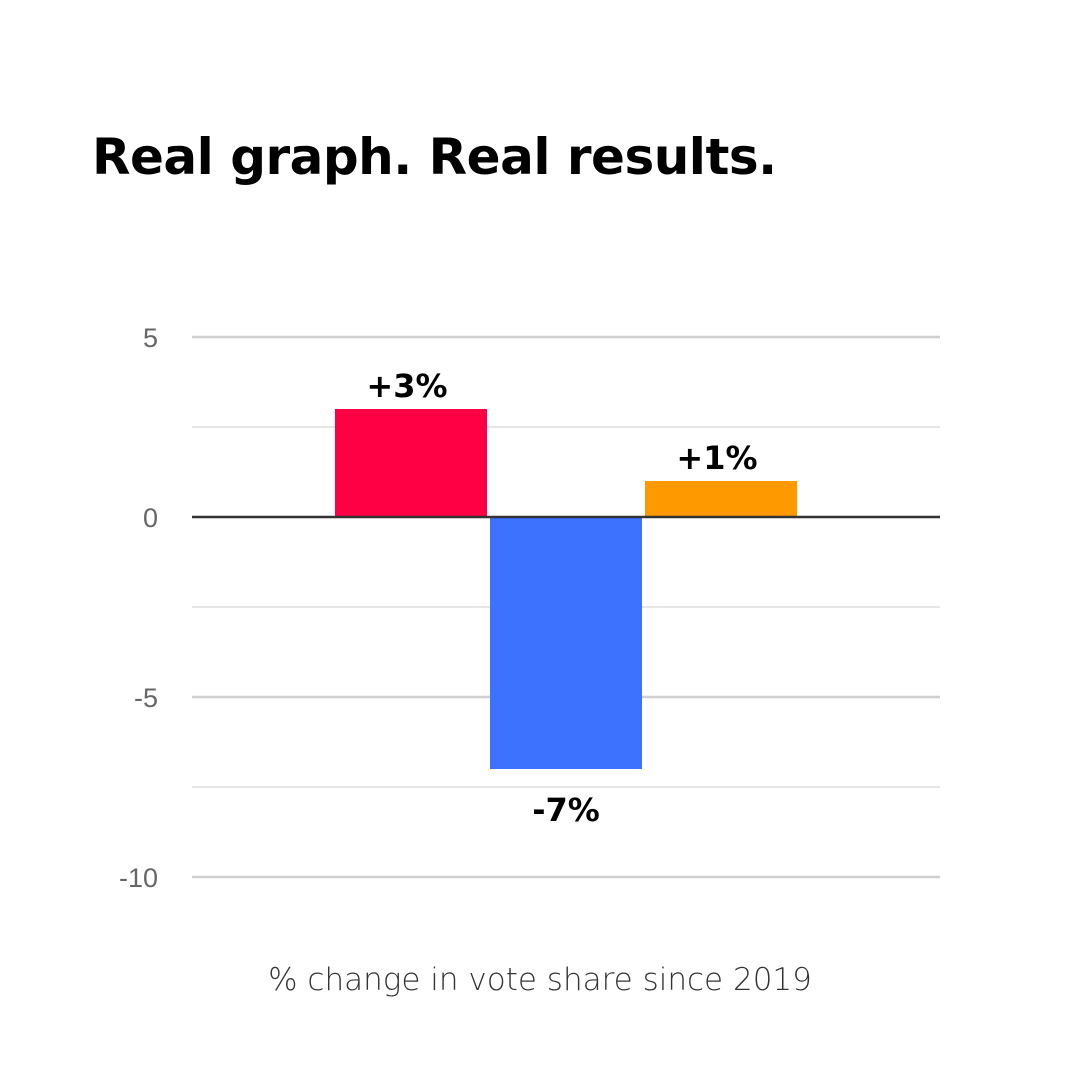 Image resolution: width=1080 pixels, height=1080 pixels. Describe the element at coordinates (138, 608) in the screenshot. I see `y-axis-ticks: 5 0 -5 -10` at that location.